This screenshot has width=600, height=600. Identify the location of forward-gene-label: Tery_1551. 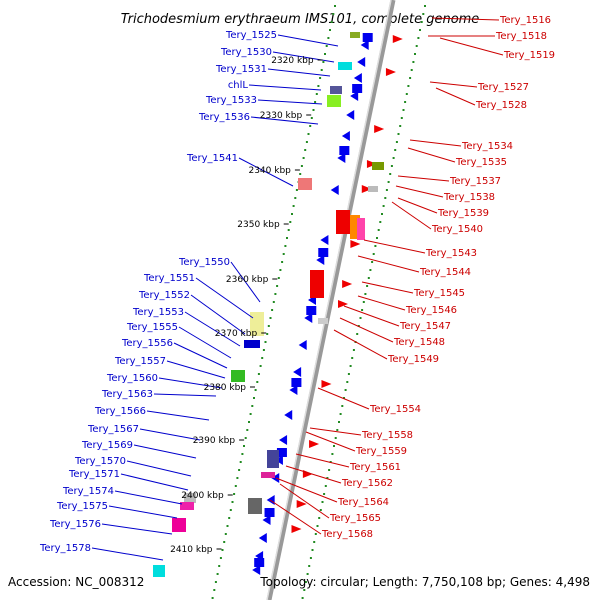
(169, 278).